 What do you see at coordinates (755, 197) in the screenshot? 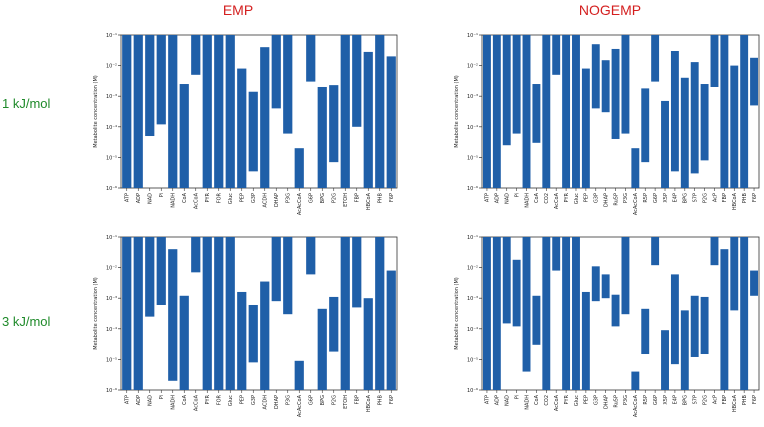
I see `x-tick-label: F6P` at bounding box center [755, 197].